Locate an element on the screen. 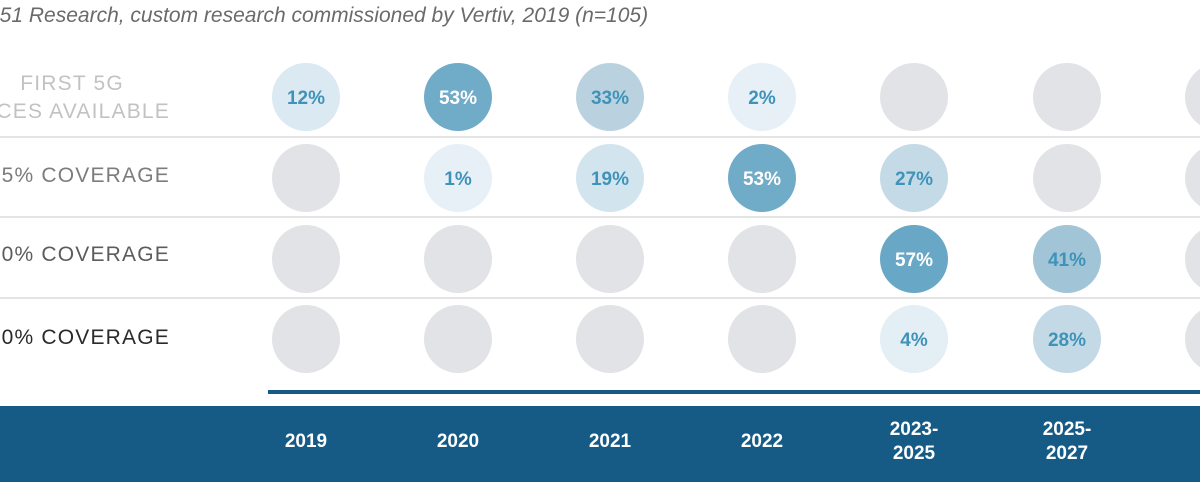 The image size is (1200, 498). column-label: 2020 is located at coordinates (458, 442).